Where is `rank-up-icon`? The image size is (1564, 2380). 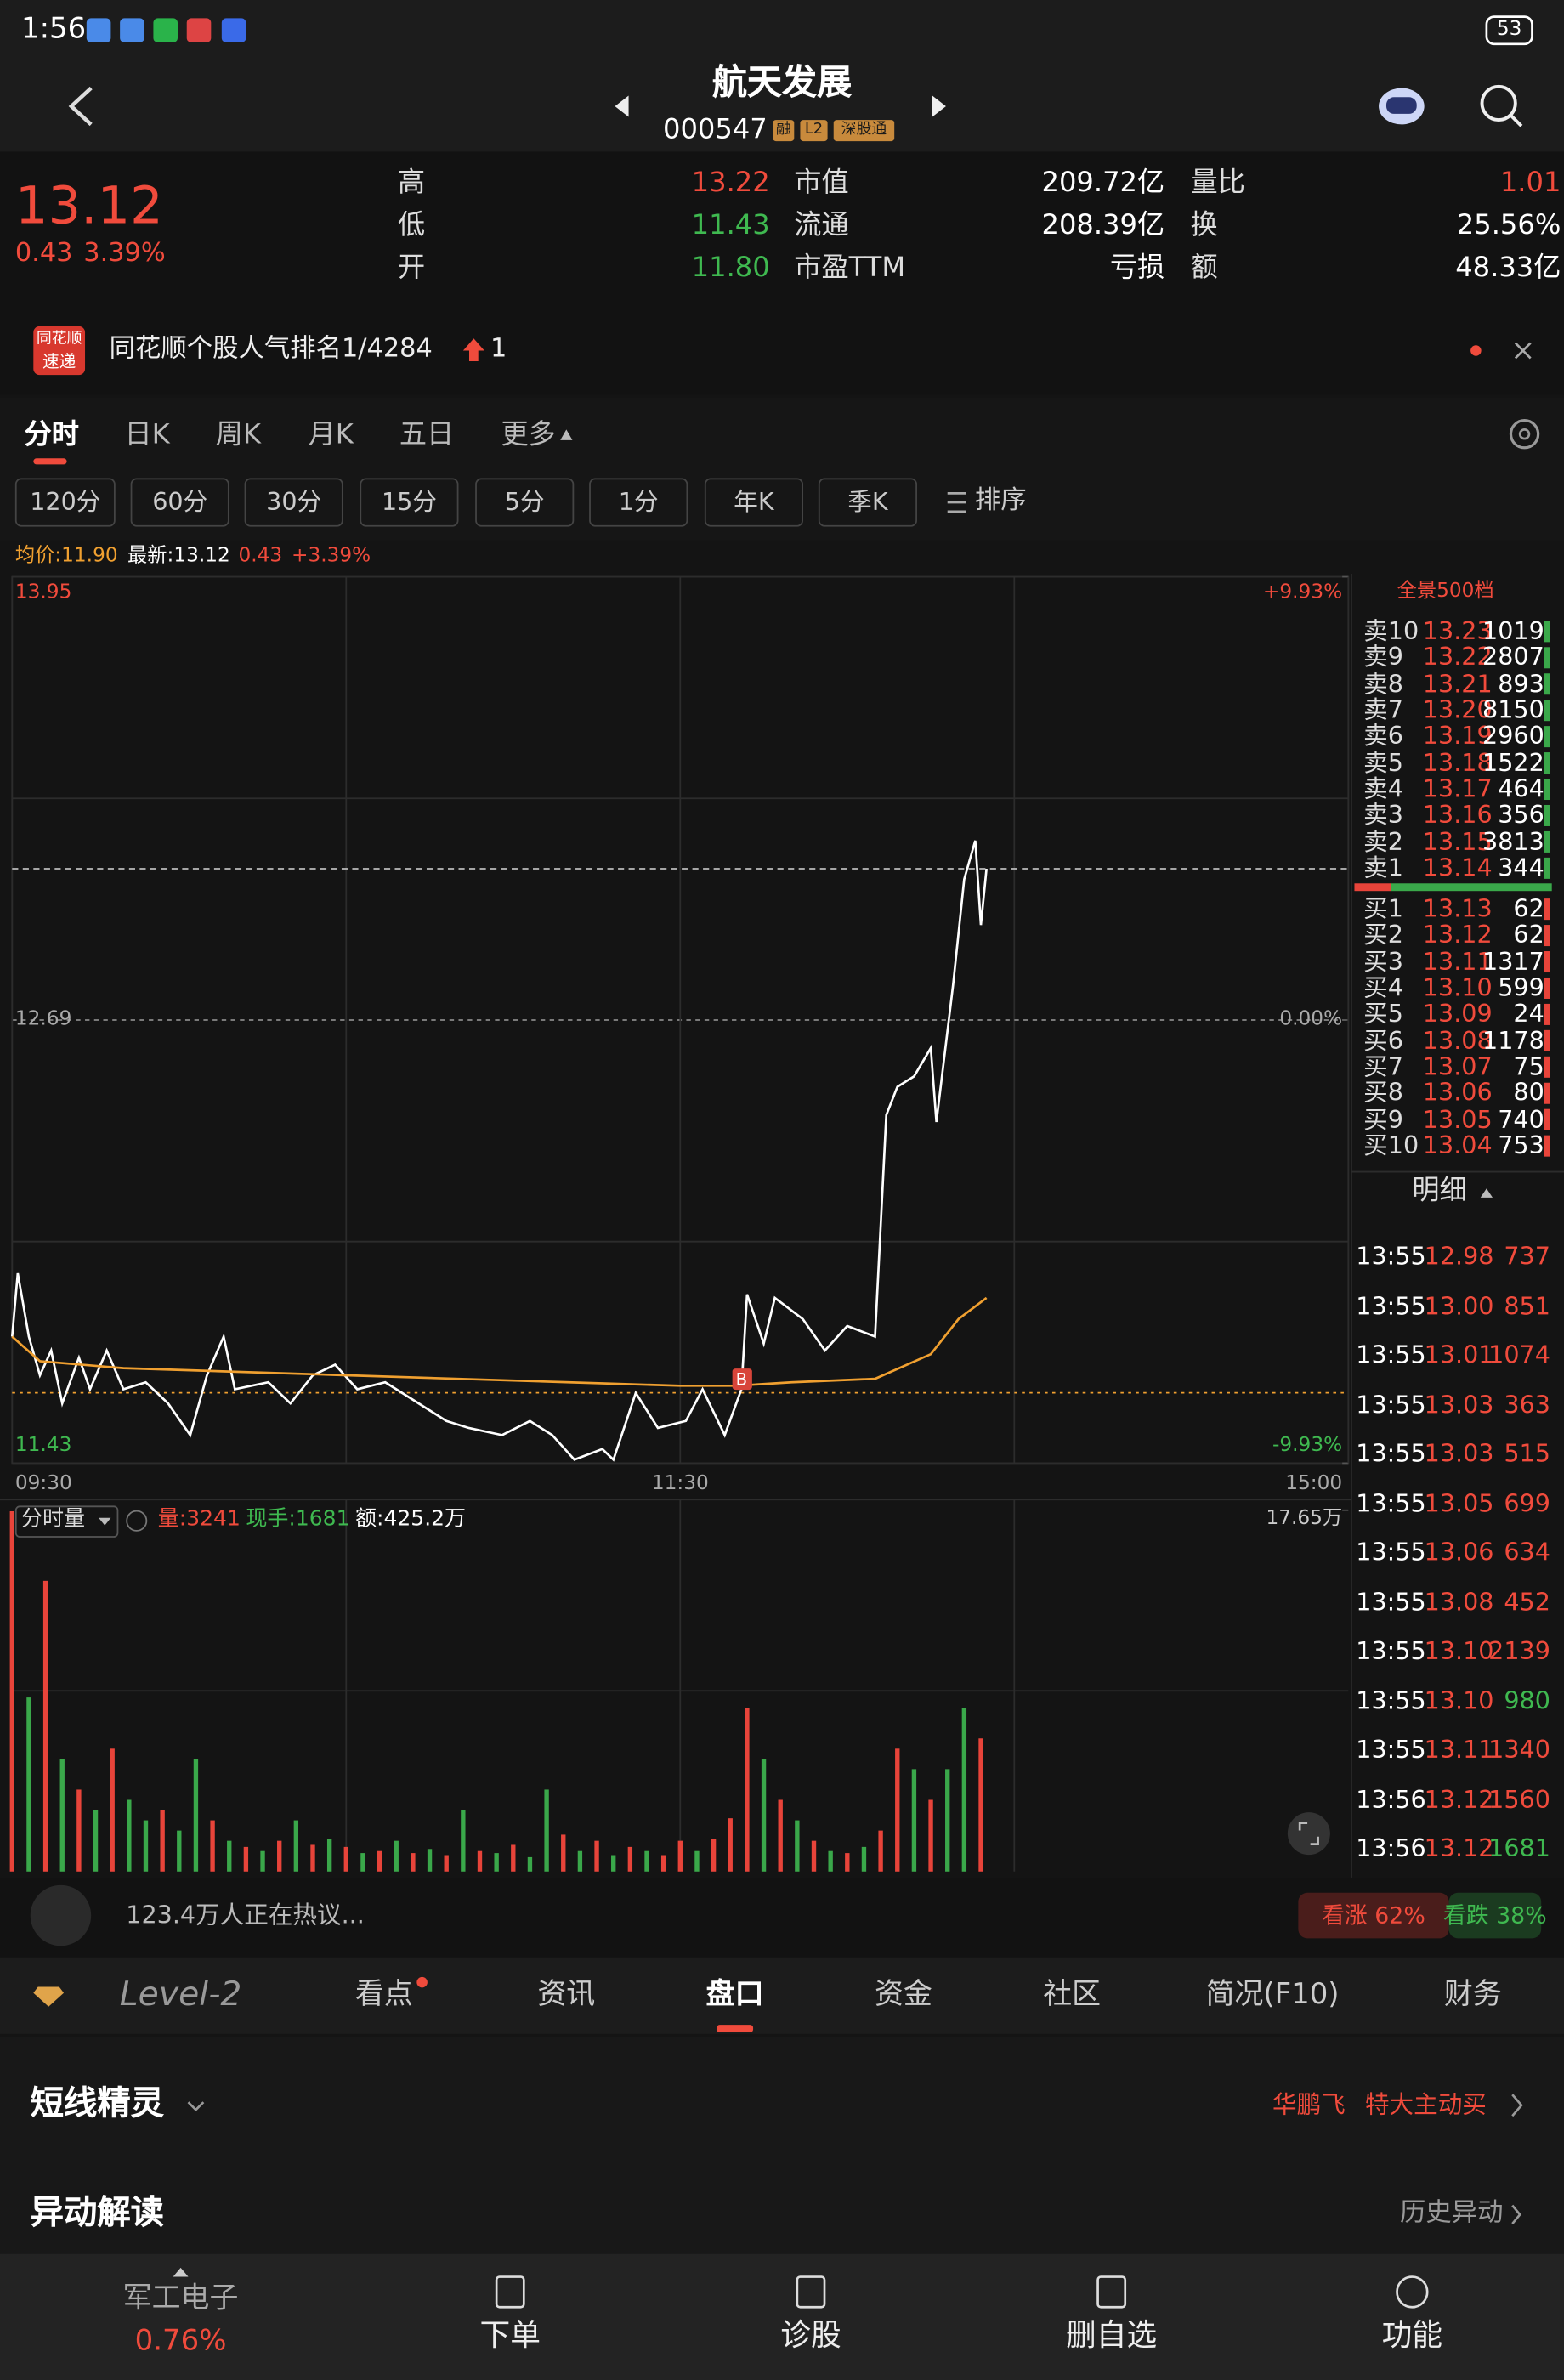
rank-up-icon is located at coordinates (473, 349).